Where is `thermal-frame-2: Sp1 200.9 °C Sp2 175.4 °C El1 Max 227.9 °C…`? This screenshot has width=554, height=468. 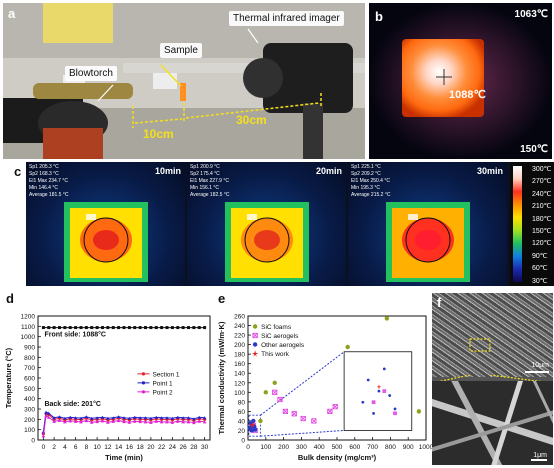 thermal-frame-2: Sp1 200.9 °C Sp2 175.4 °C El1 Max 227.9 °C… is located at coordinates (266, 224).